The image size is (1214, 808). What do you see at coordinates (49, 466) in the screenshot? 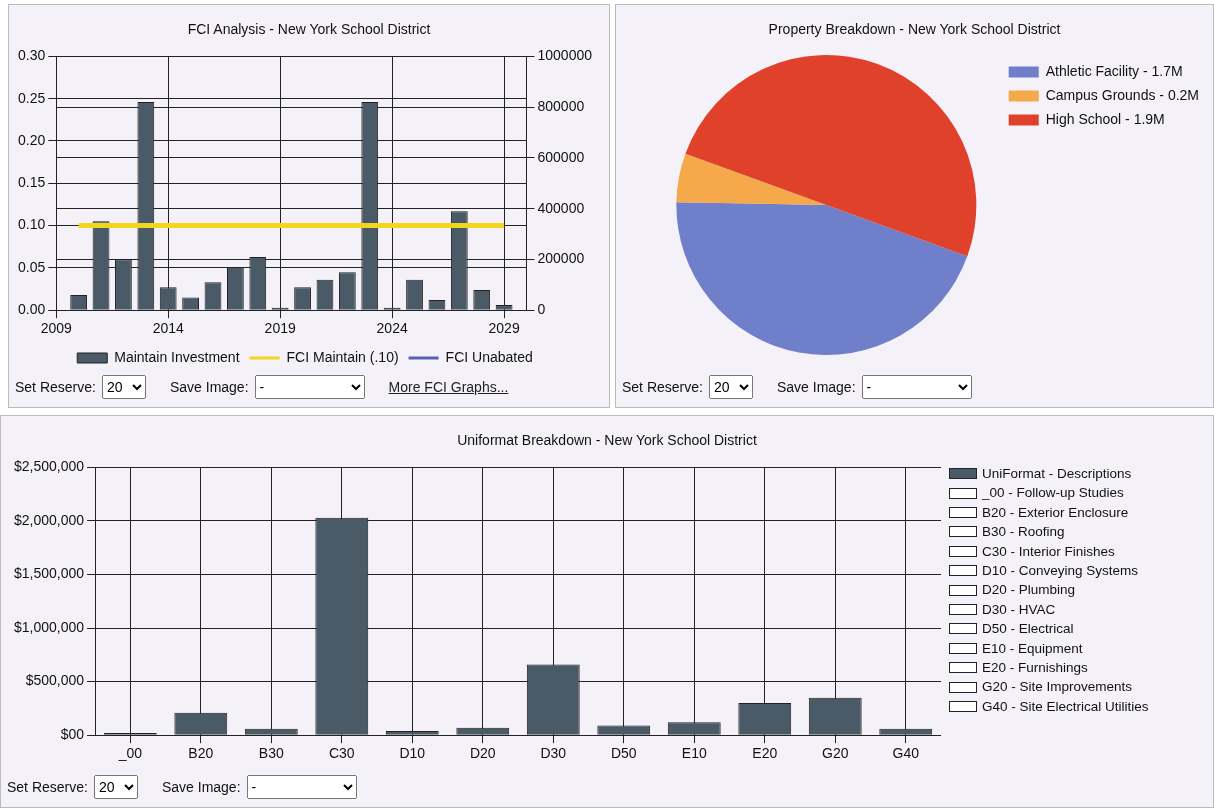
I see `y-tick-label: $2,500,000` at bounding box center [49, 466].